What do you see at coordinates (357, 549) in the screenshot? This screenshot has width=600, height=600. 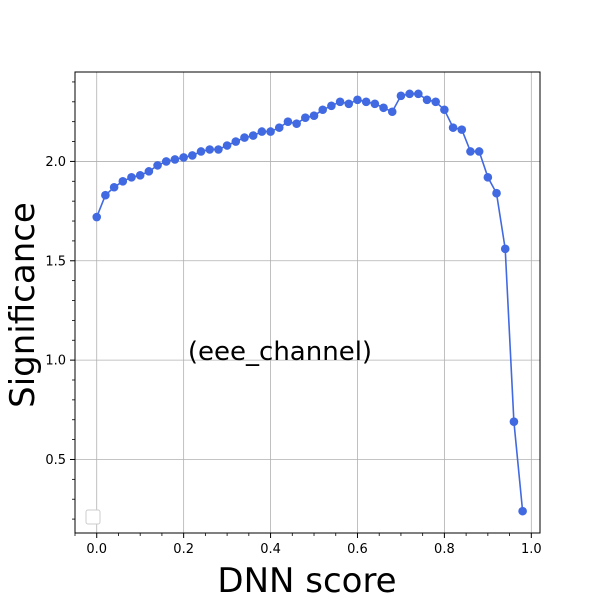 I see `x-tick-label: 0.6` at bounding box center [357, 549].